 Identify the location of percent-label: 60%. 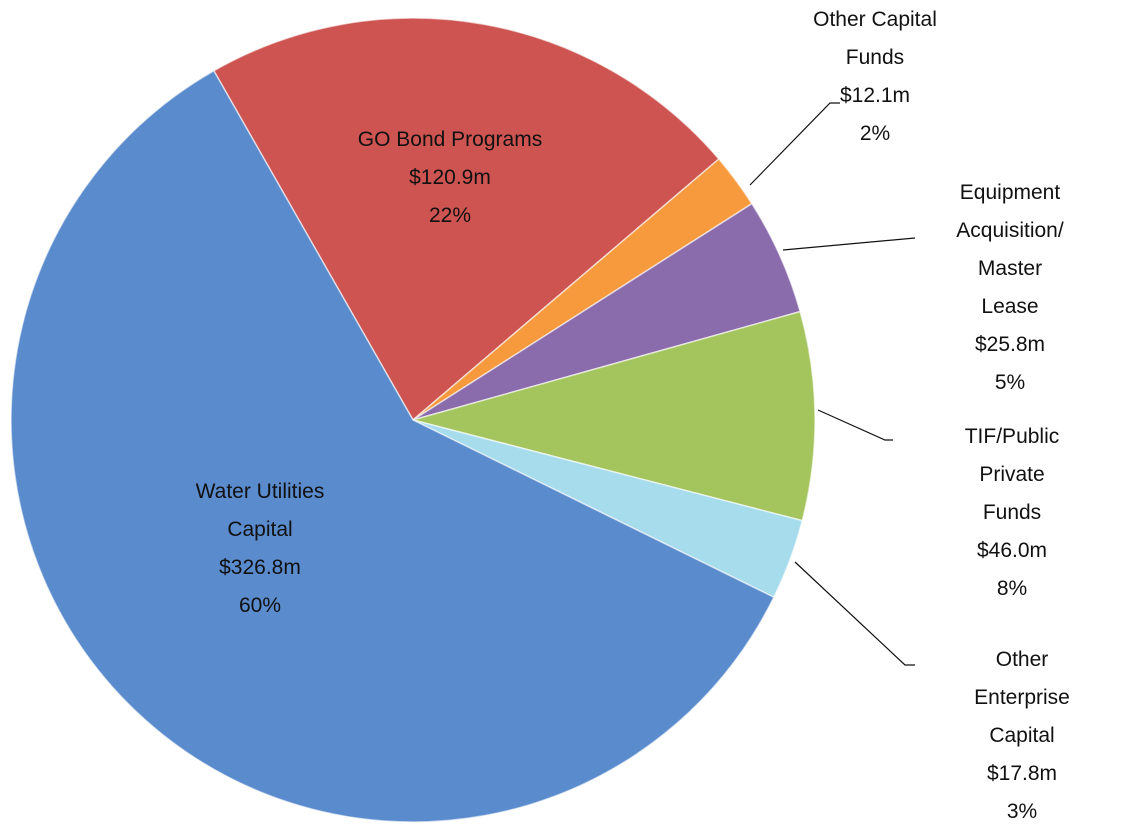
(260, 605).